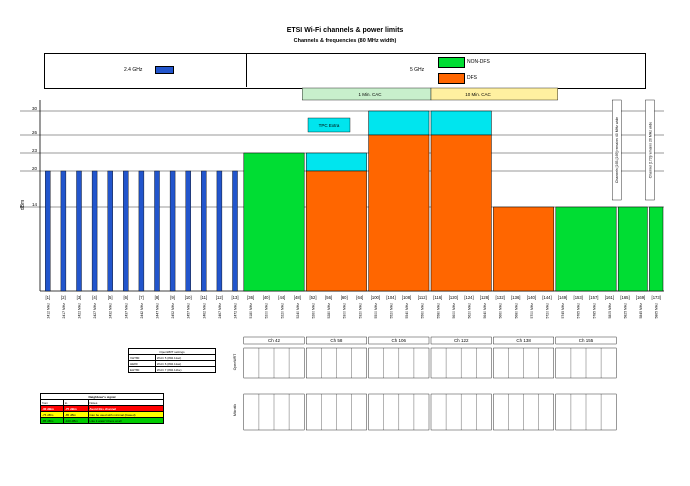 The width and height of the screenshot is (690, 486). Describe the element at coordinates (485, 311) in the screenshot. I see `x-tick-frequency: 5640 MHz` at that location.